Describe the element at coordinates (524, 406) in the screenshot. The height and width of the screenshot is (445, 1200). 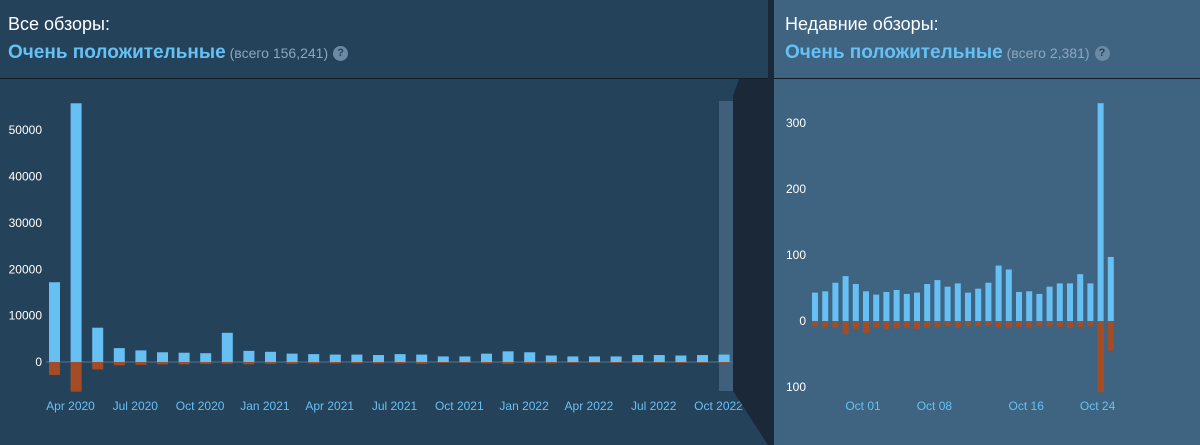
I see `x-tick-label: Jan 2022` at that location.